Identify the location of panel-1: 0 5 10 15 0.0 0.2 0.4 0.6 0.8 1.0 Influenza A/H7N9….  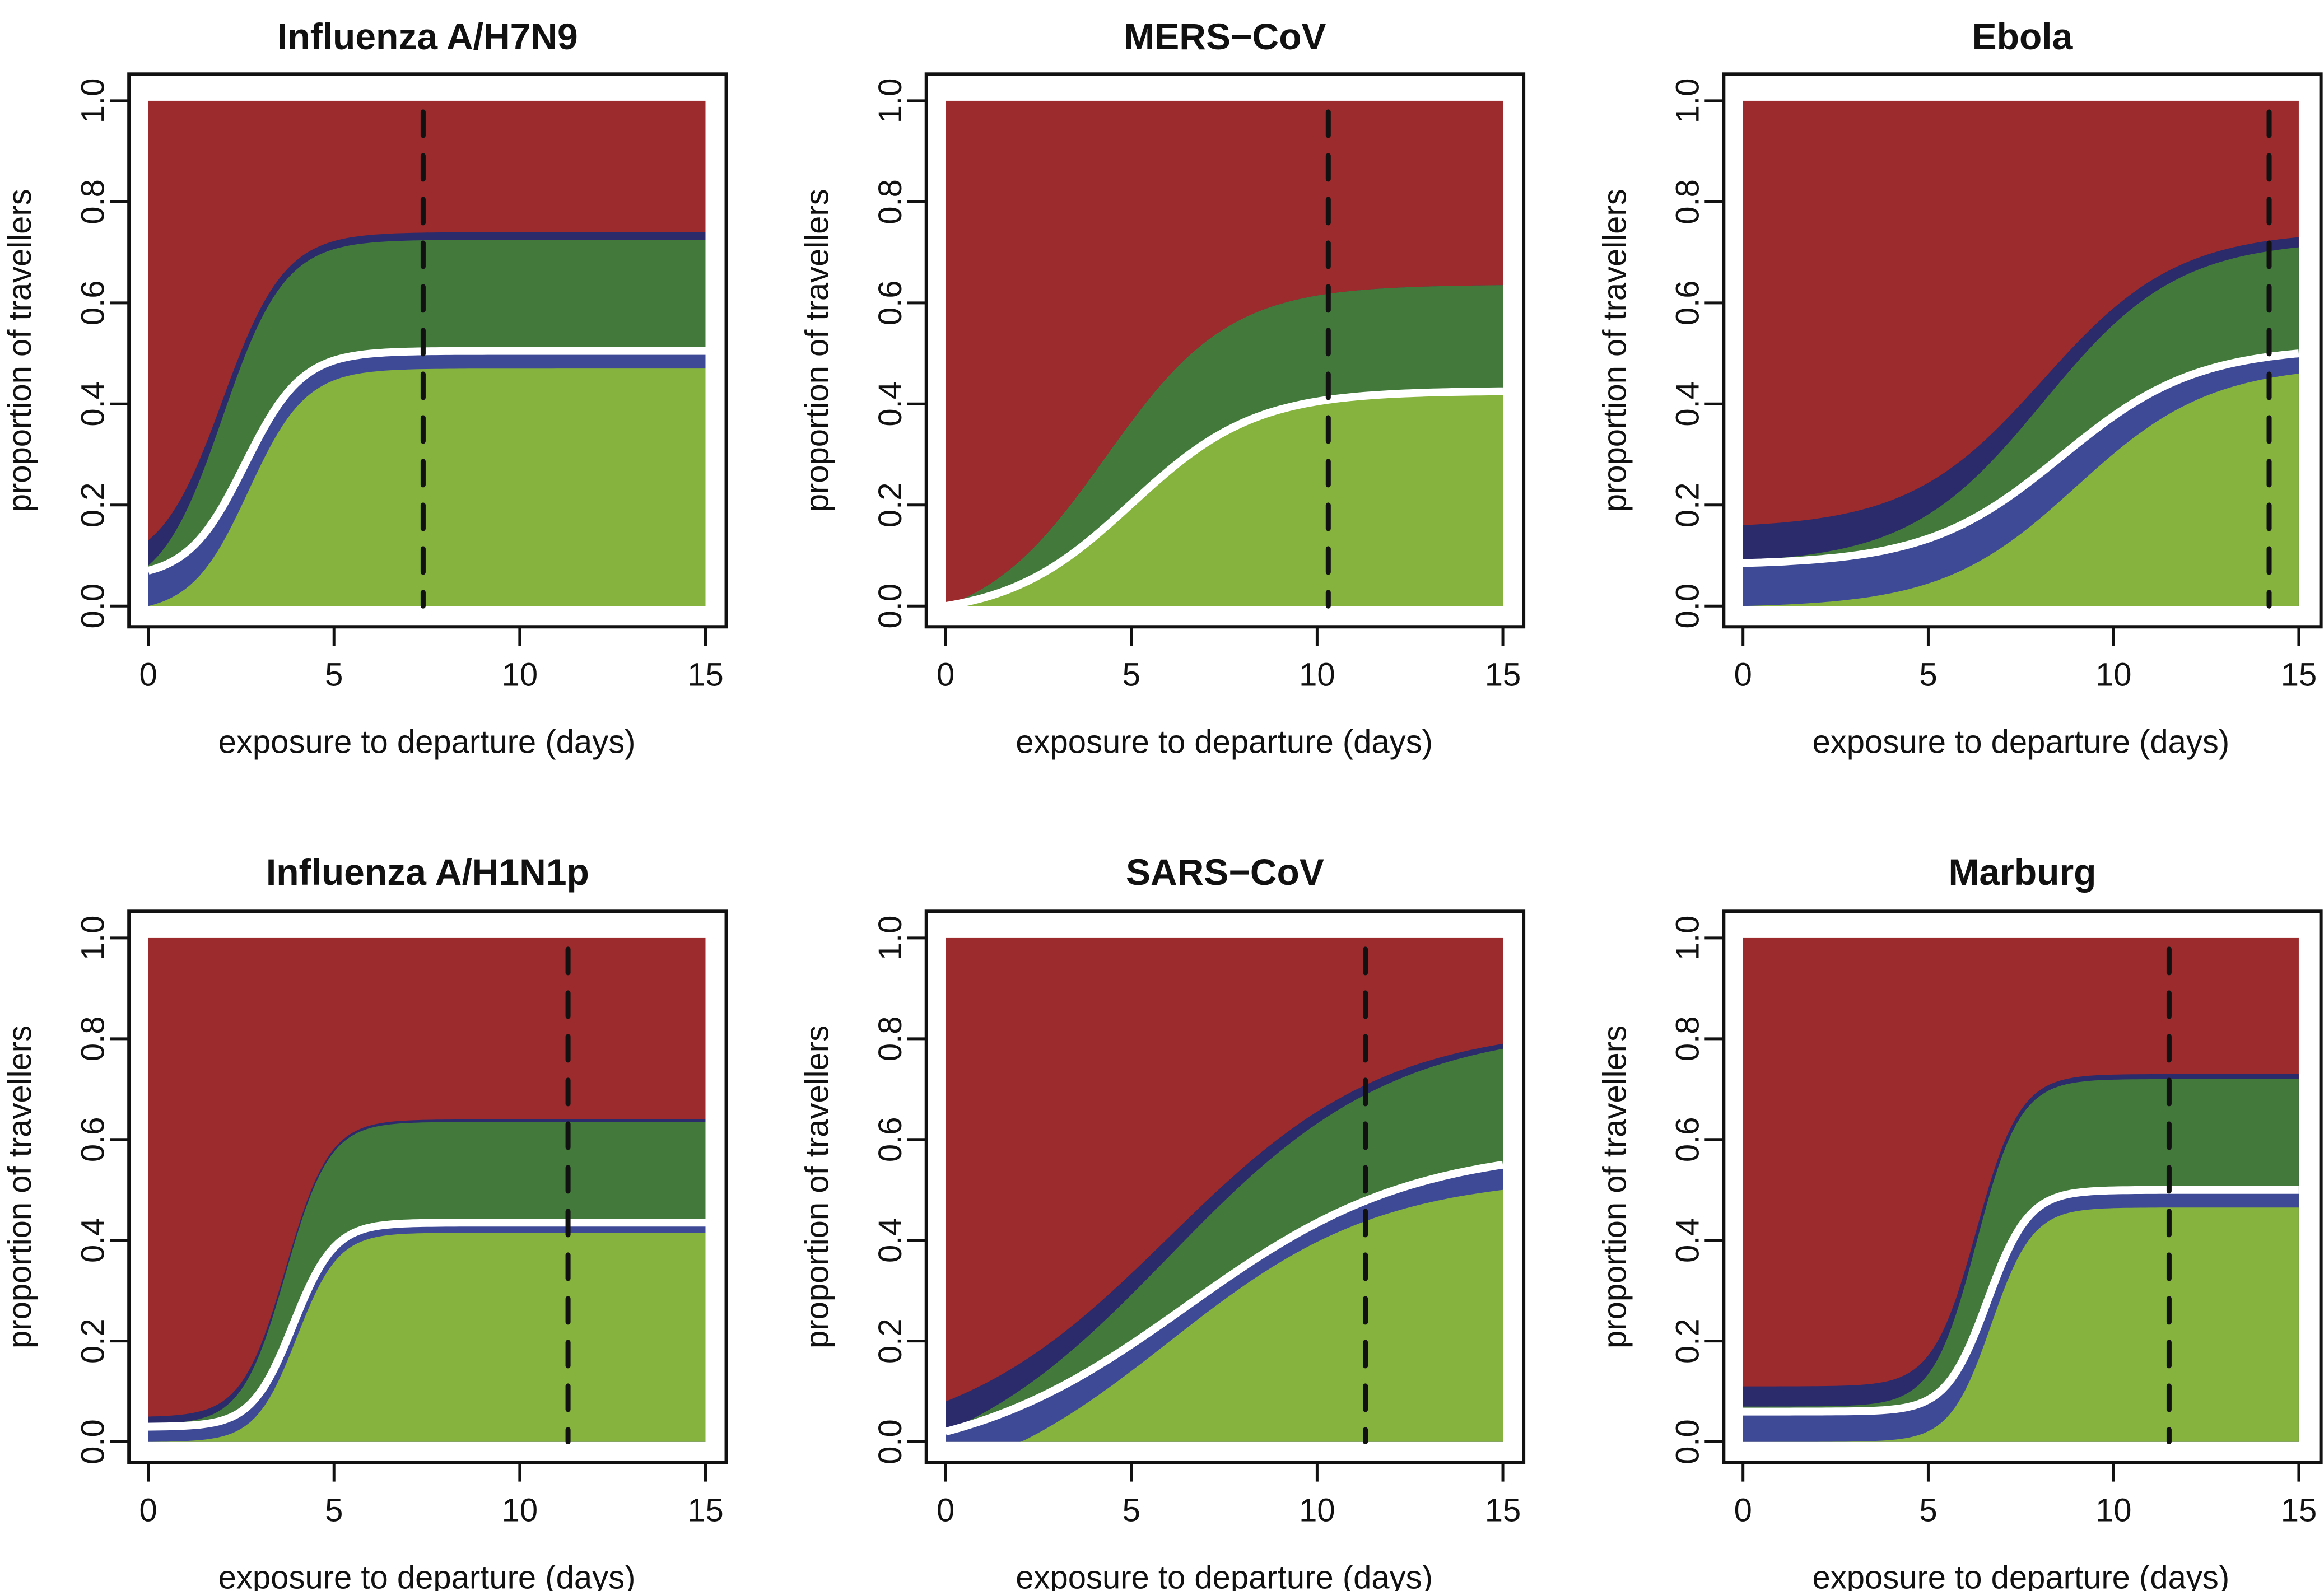
(365, 388).